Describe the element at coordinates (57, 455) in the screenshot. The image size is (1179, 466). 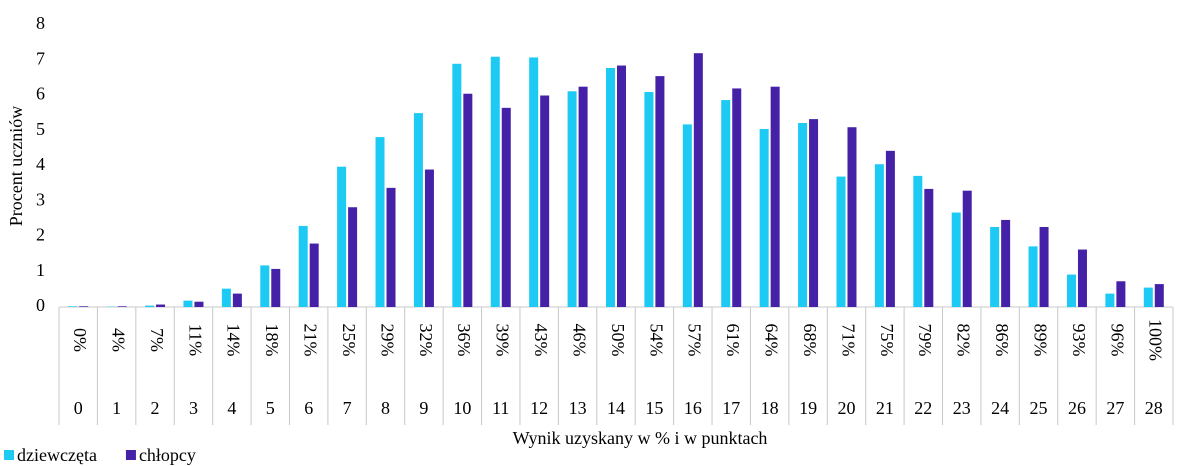
I see `legend-label: dziewczęta` at that location.